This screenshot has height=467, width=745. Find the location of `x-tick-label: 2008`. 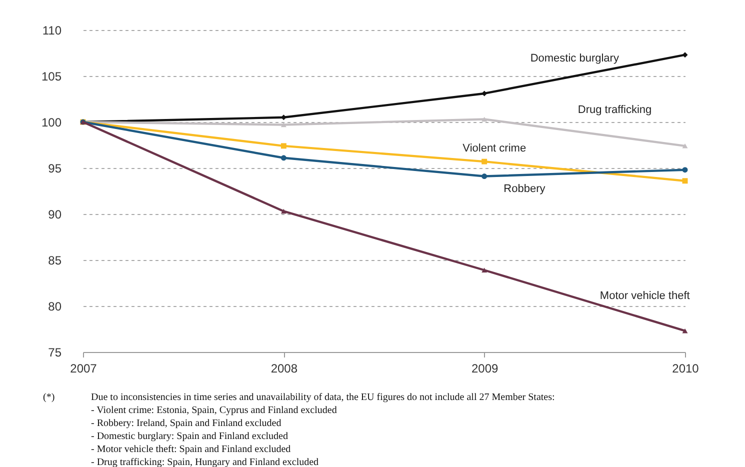

x-tick-label: 2008 is located at coordinates (284, 369).